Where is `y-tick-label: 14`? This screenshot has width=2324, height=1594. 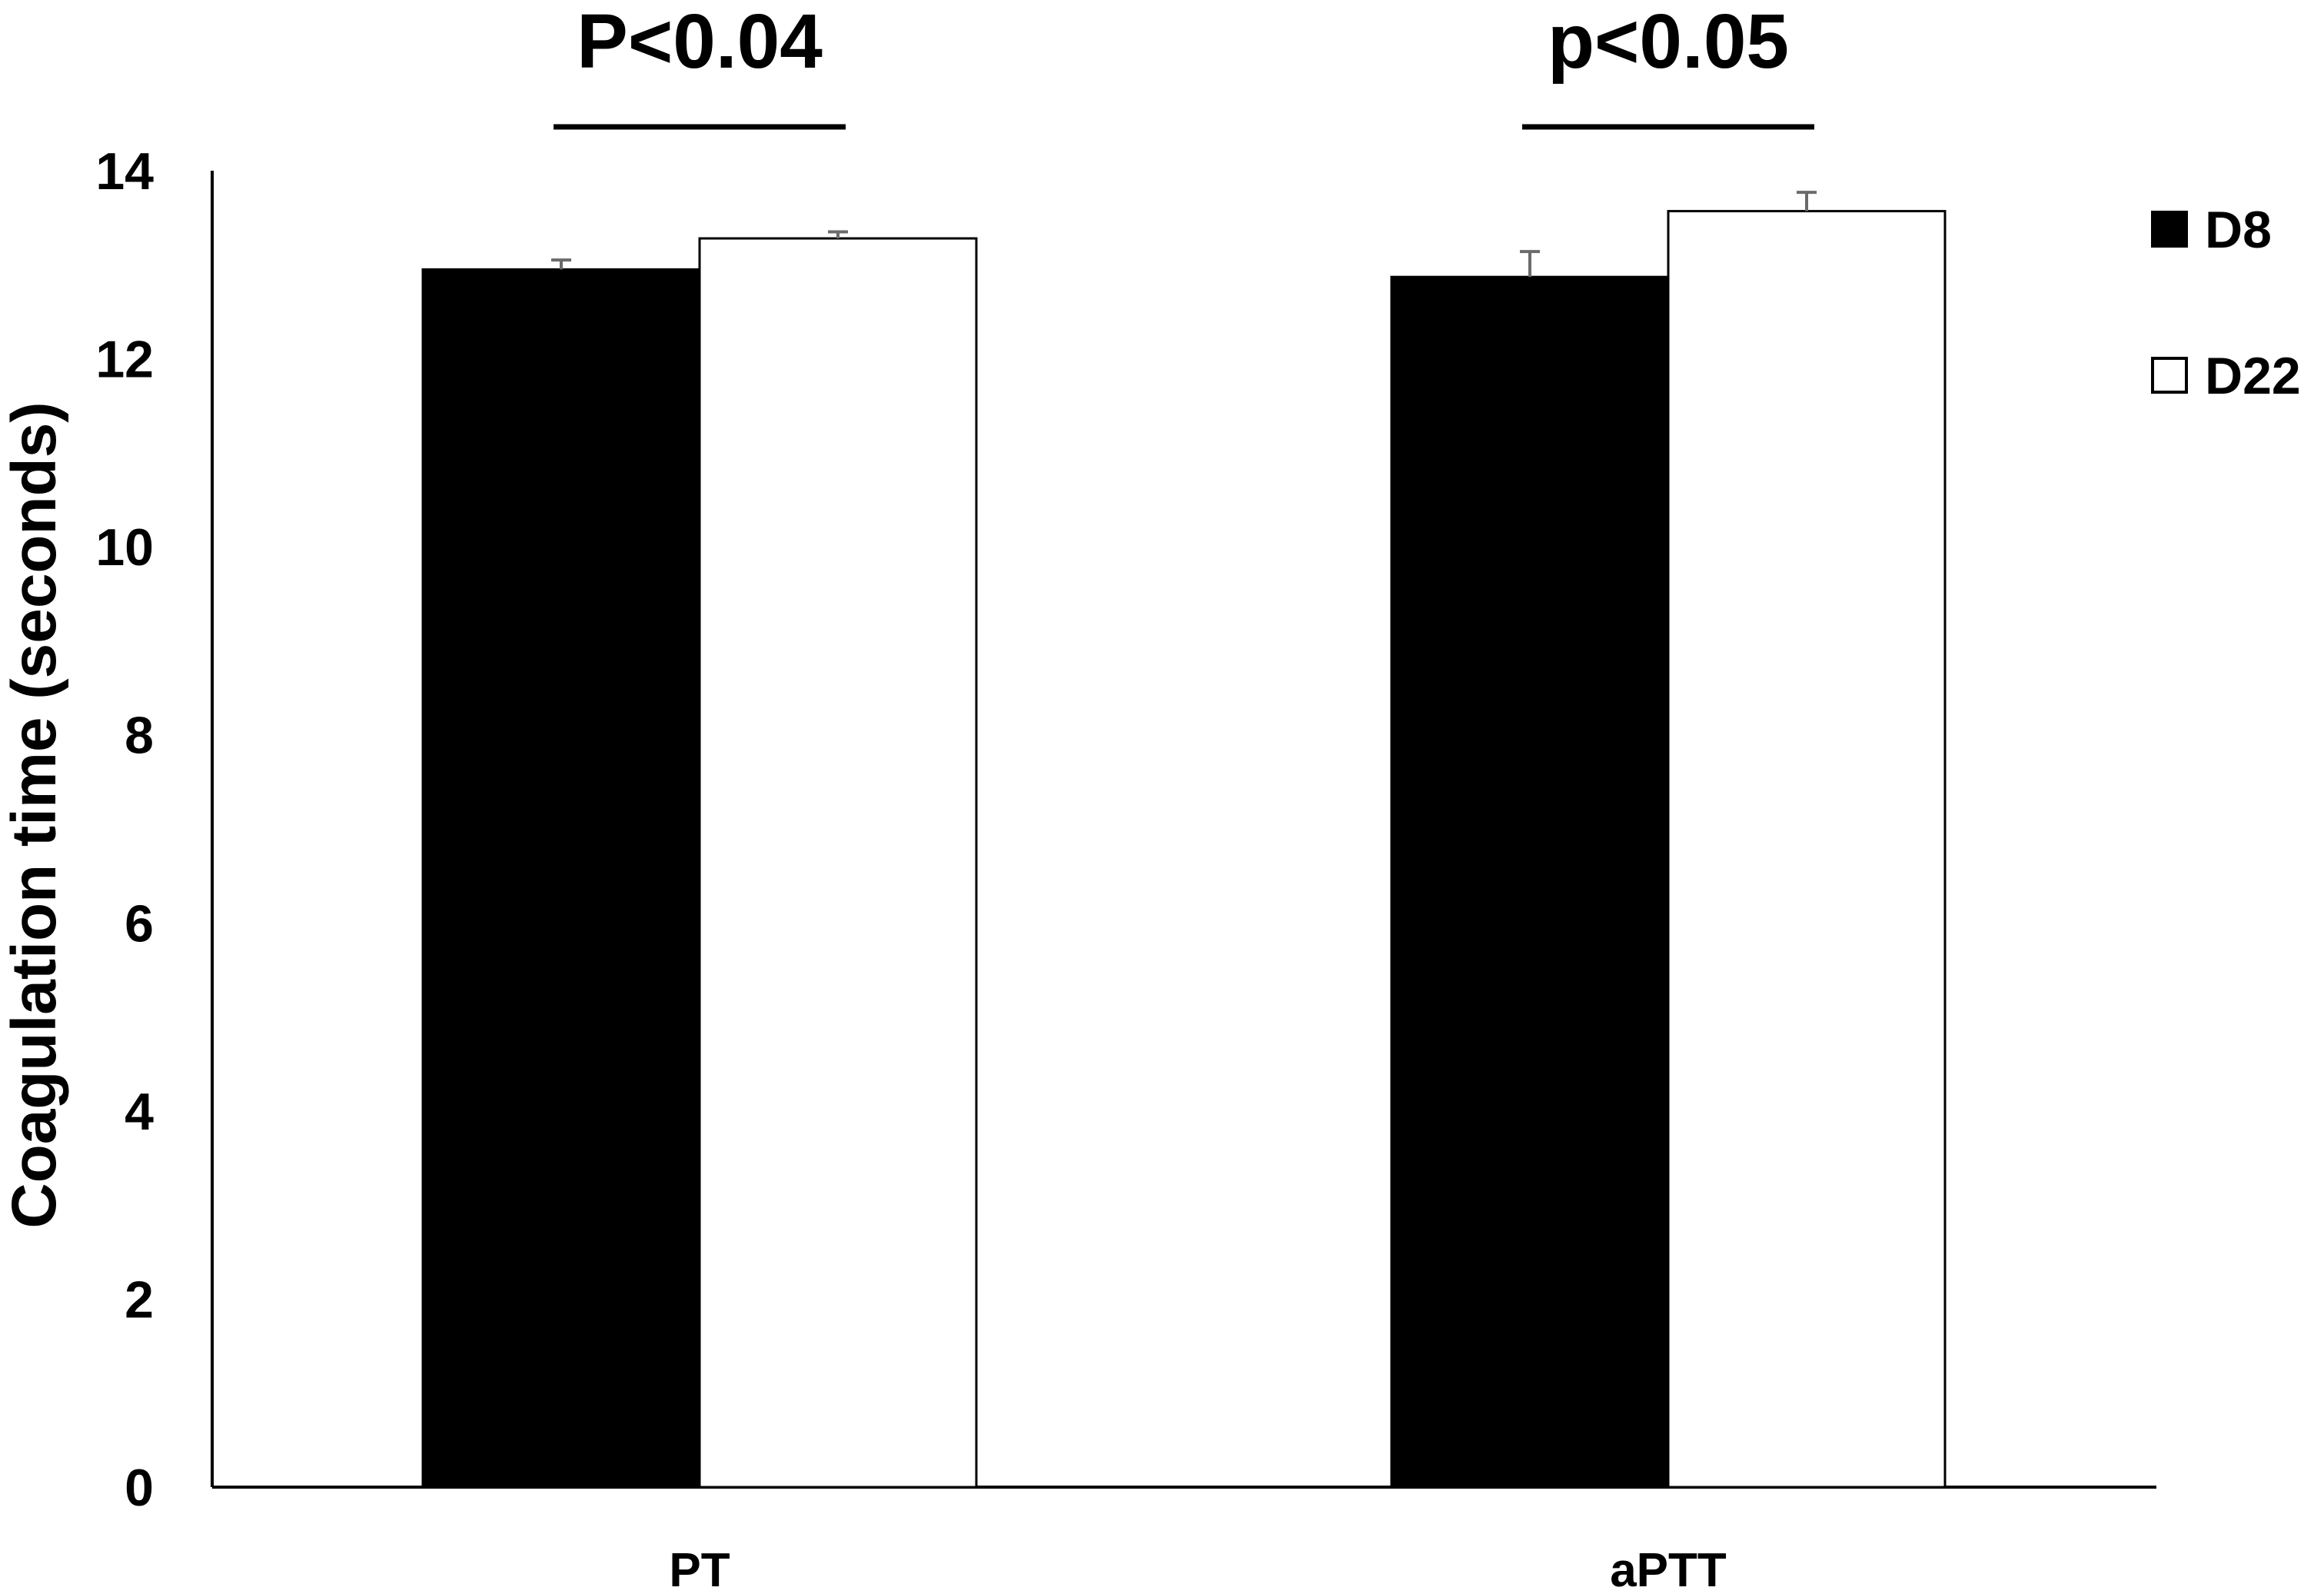 y-tick-label: 14 is located at coordinates (125, 171).